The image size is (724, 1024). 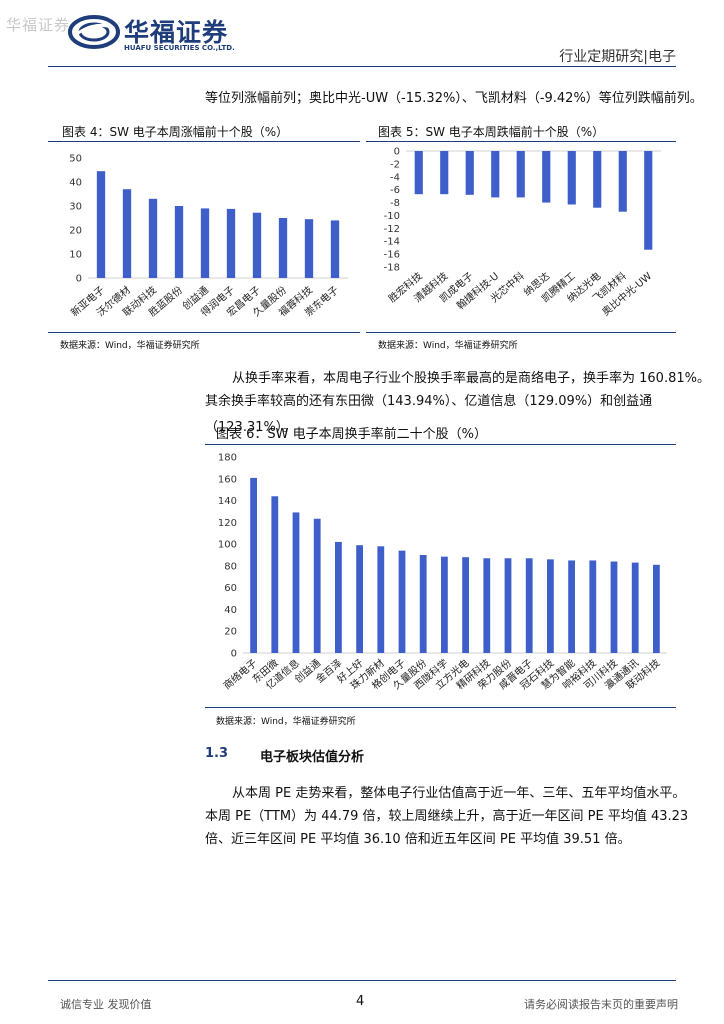 What do you see at coordinates (362, 66) in the screenshot?
I see `header-divider` at bounding box center [362, 66].